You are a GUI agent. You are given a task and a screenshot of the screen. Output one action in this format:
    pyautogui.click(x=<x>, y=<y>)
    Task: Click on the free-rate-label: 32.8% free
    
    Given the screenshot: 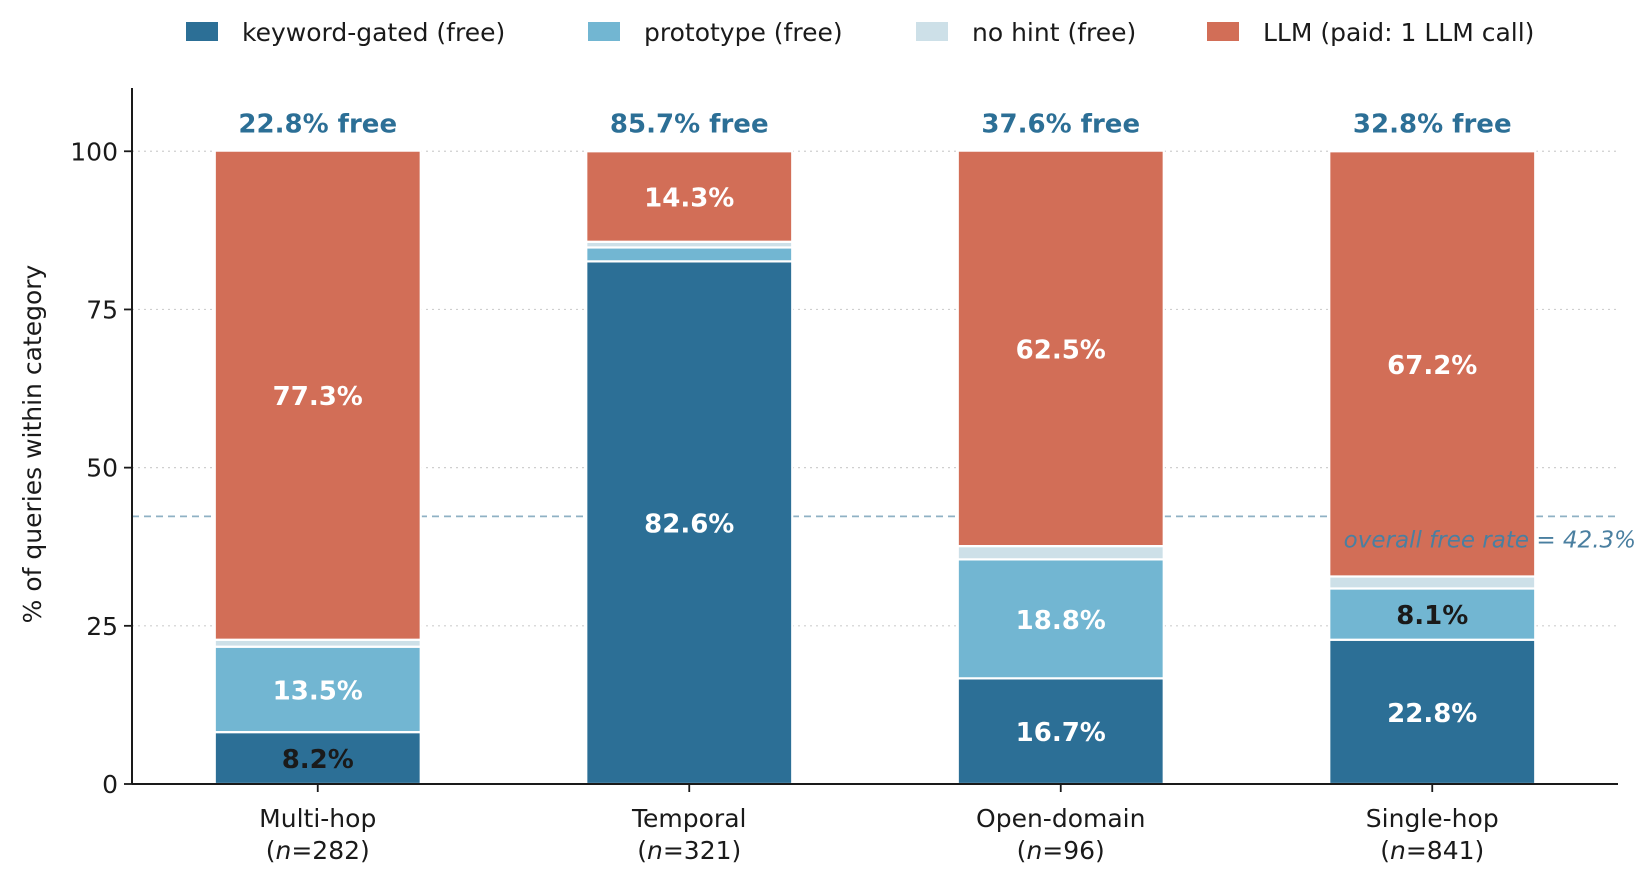 What is the action you would take?
    pyautogui.click(x=1432, y=124)
    